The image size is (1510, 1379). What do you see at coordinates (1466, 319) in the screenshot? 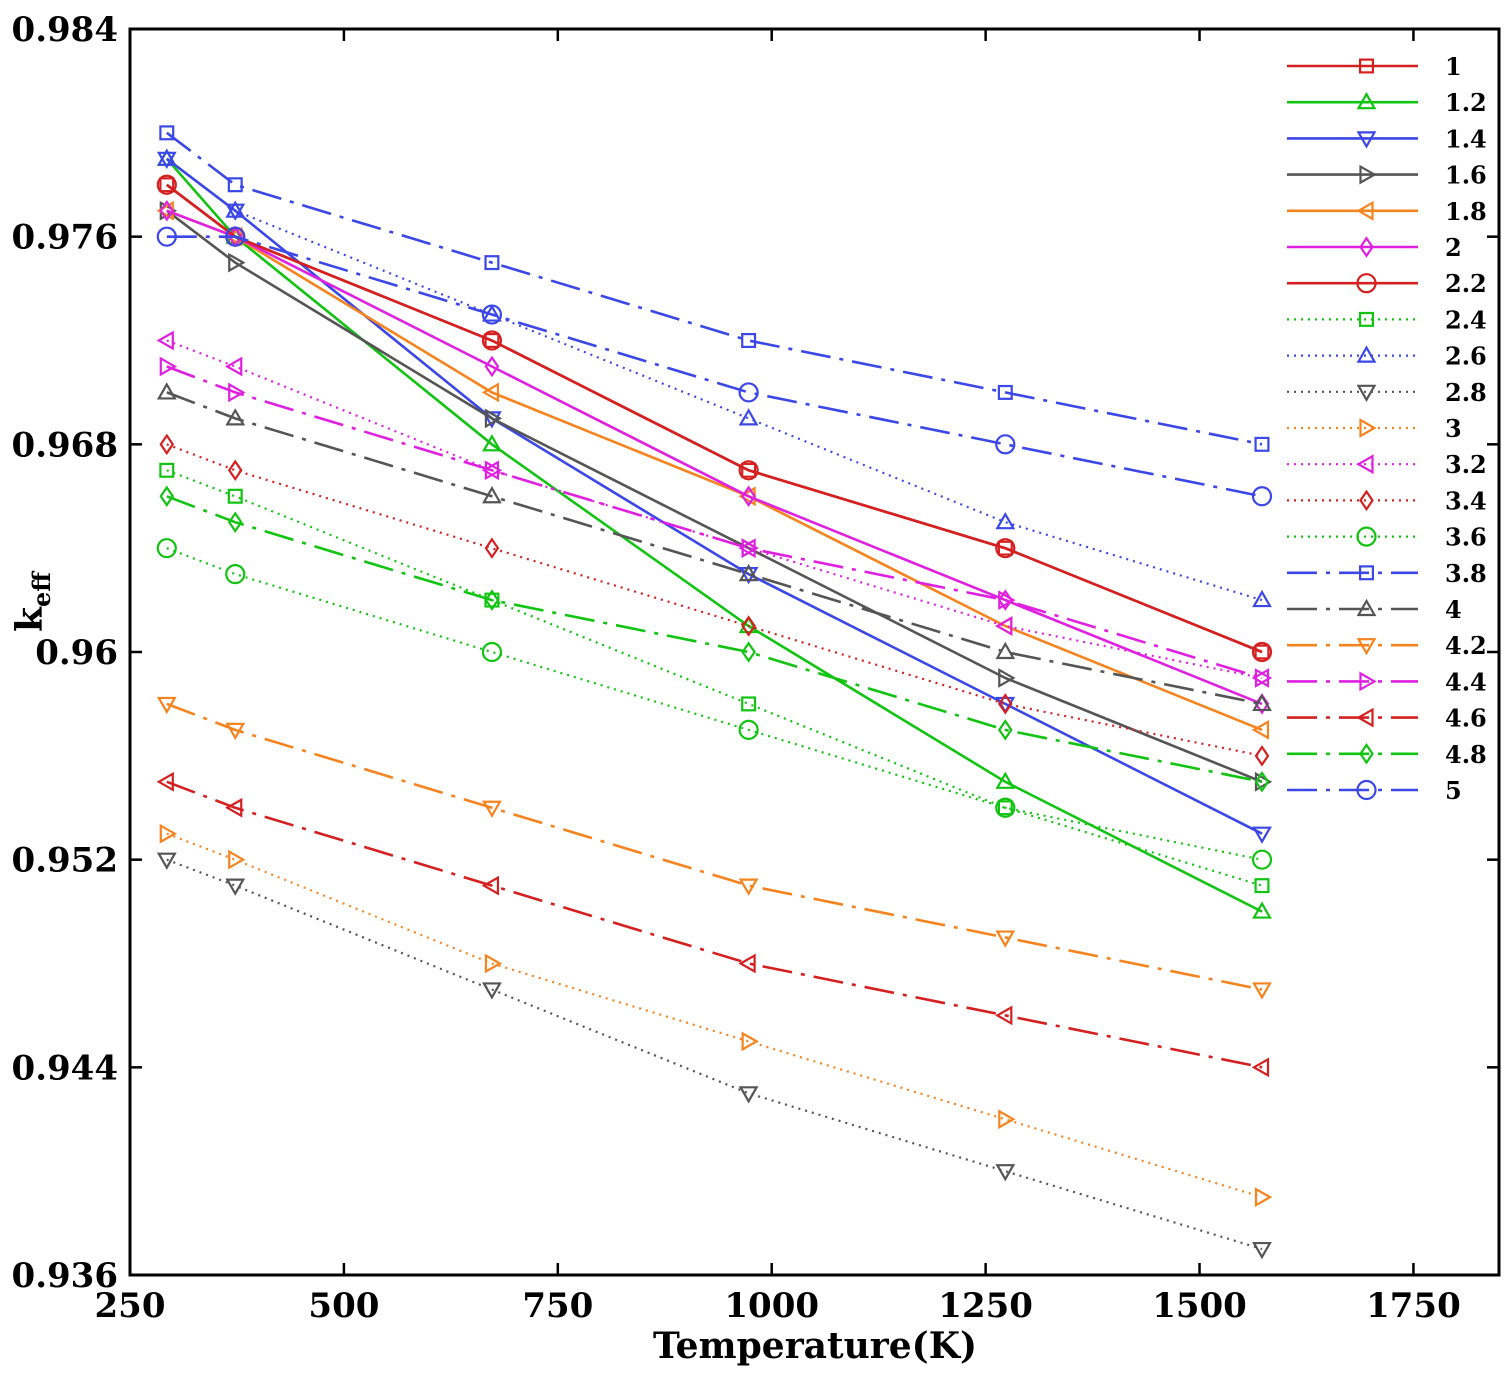
I see `legend-label: 2.4` at bounding box center [1466, 319].